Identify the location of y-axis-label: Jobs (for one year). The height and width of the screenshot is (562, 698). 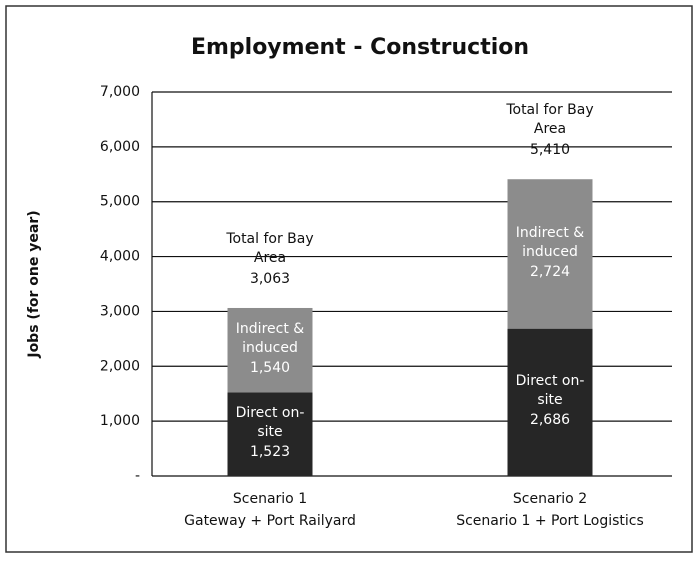
(34, 284).